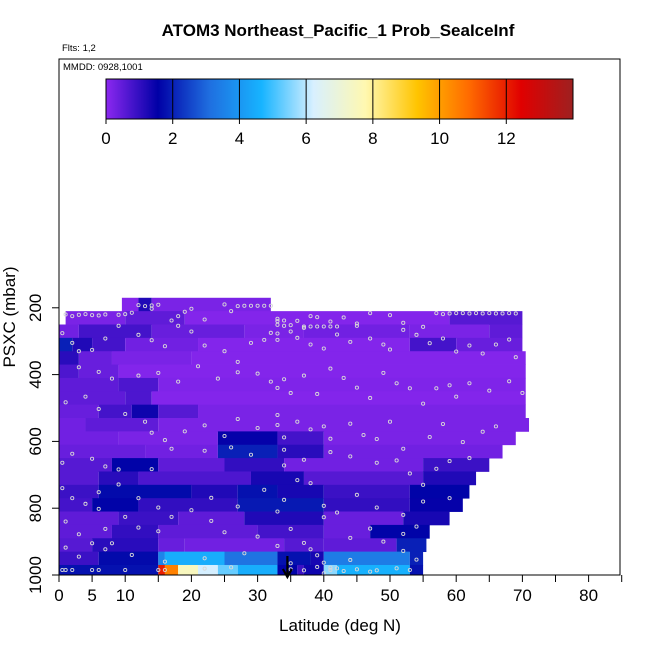 The width and height of the screenshot is (650, 650). What do you see at coordinates (35, 308) in the screenshot?
I see `y-tick-label: 200` at bounding box center [35, 308].